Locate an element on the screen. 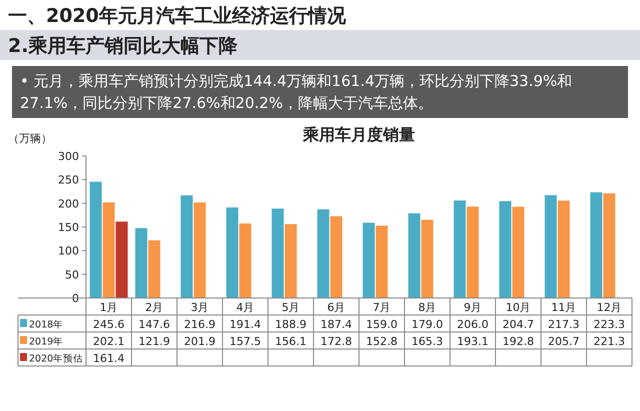  x-tick-label: 12月 is located at coordinates (609, 307).